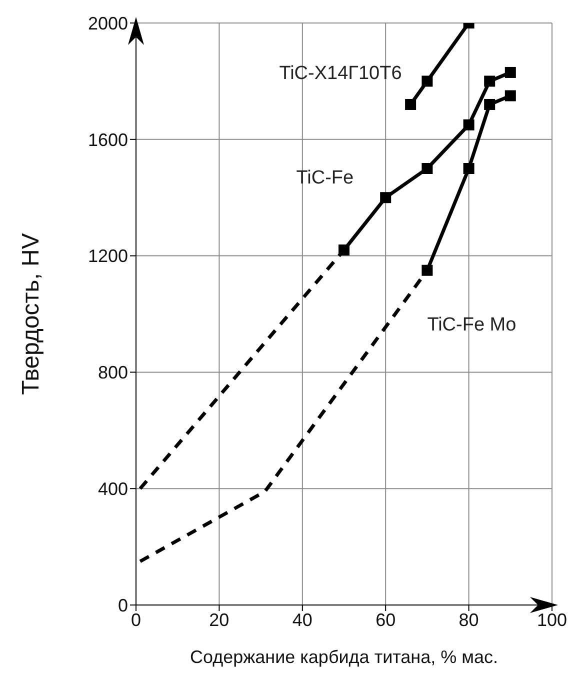 The width and height of the screenshot is (573, 684). I want to click on y-axis-title: Твердость, HV, so click(31, 314).